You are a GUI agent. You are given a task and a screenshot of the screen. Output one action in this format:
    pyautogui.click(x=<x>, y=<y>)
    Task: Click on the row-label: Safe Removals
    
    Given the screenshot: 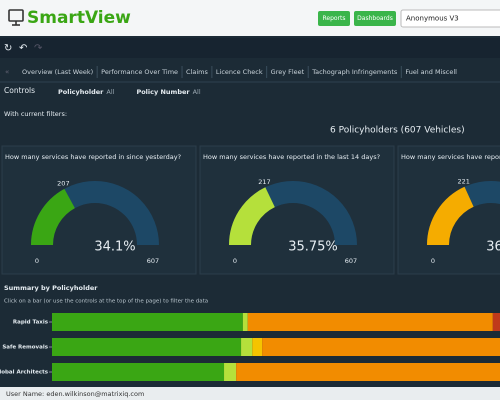 What is the action you would take?
    pyautogui.click(x=25, y=348)
    